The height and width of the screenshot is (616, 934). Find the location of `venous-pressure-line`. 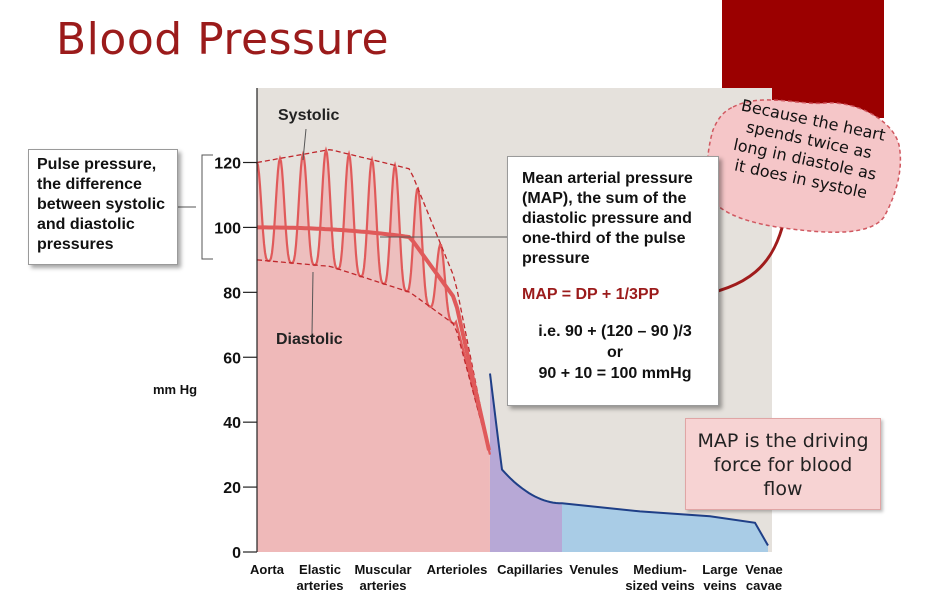

venous-pressure-line is located at coordinates (629, 459).